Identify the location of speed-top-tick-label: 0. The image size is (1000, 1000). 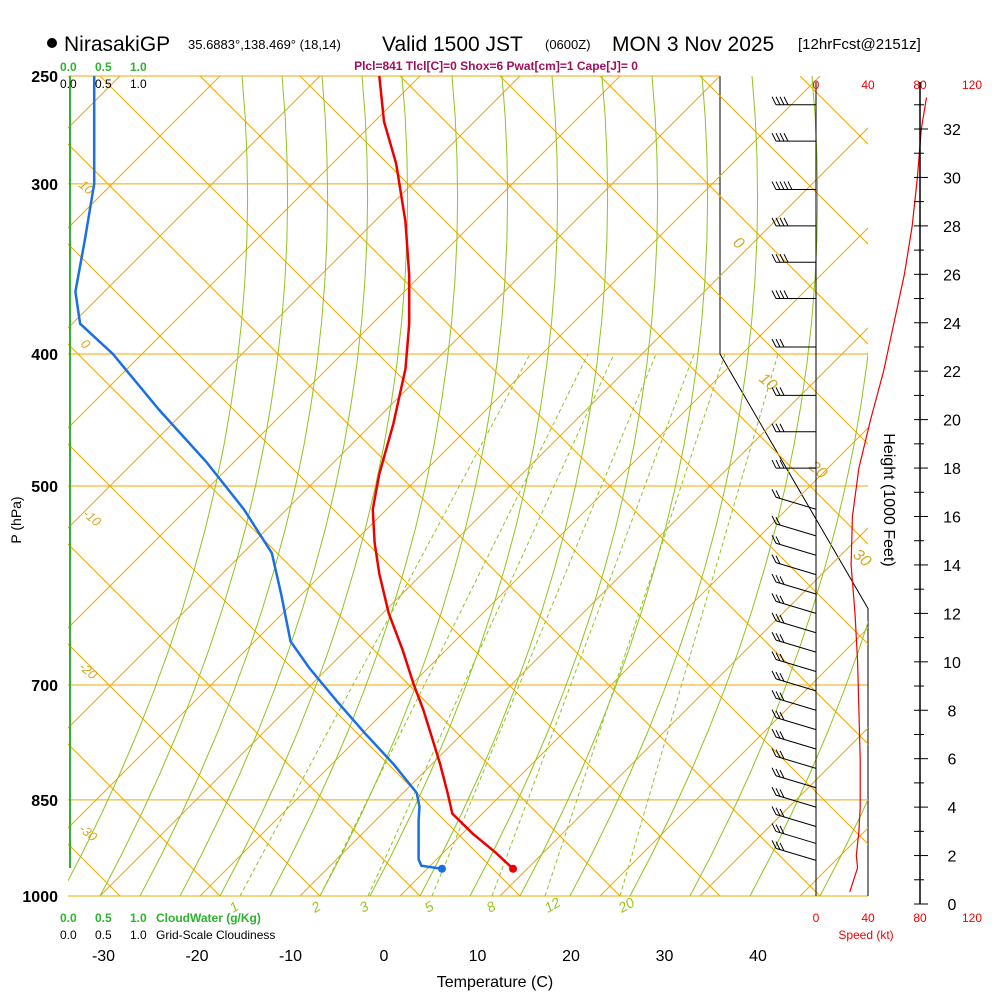
(816, 85).